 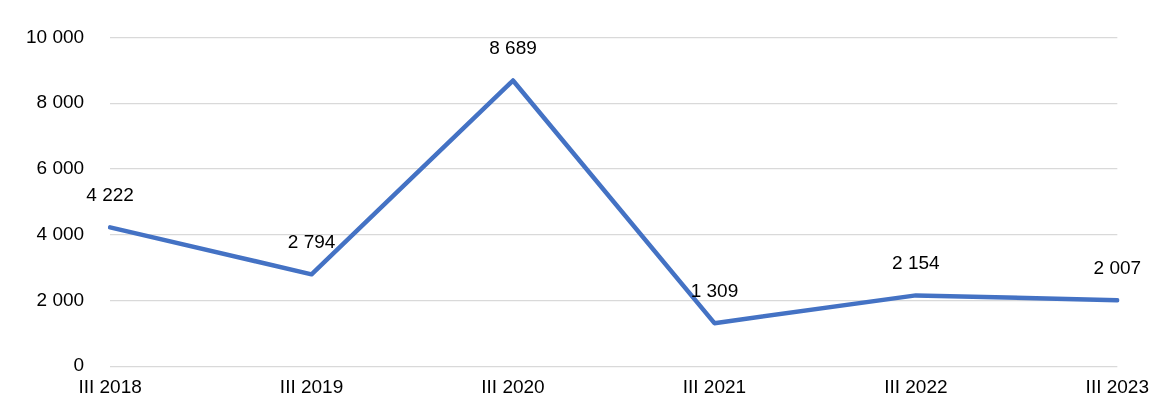 I want to click on x-tick-label: III 2018, so click(x=110, y=386).